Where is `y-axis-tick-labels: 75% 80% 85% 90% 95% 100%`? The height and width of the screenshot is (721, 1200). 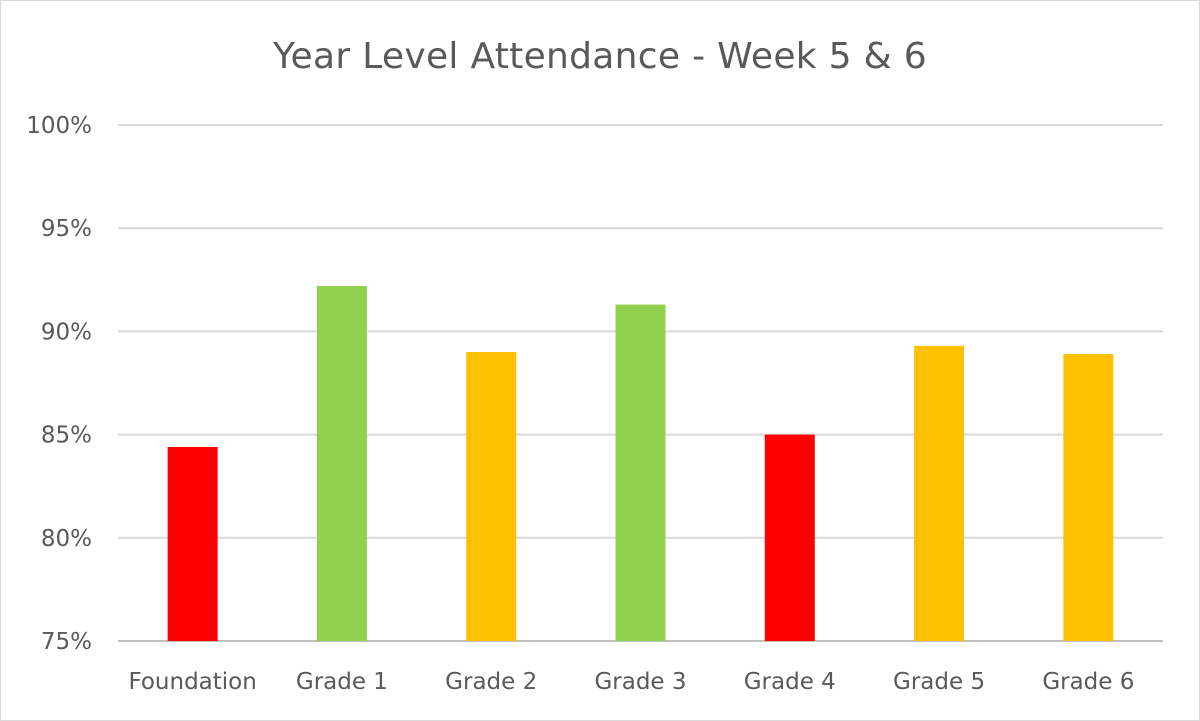 y-axis-tick-labels: 75% 80% 85% 90% 95% 100% is located at coordinates (59, 384).